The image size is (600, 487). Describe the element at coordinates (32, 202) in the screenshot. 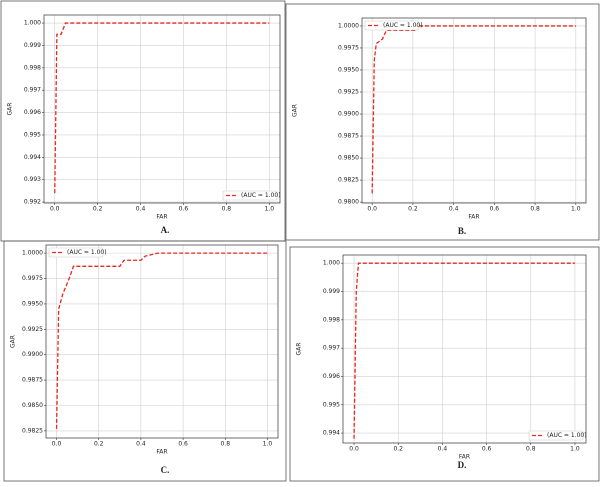

I see `y-tick-label: 0.992` at that location.